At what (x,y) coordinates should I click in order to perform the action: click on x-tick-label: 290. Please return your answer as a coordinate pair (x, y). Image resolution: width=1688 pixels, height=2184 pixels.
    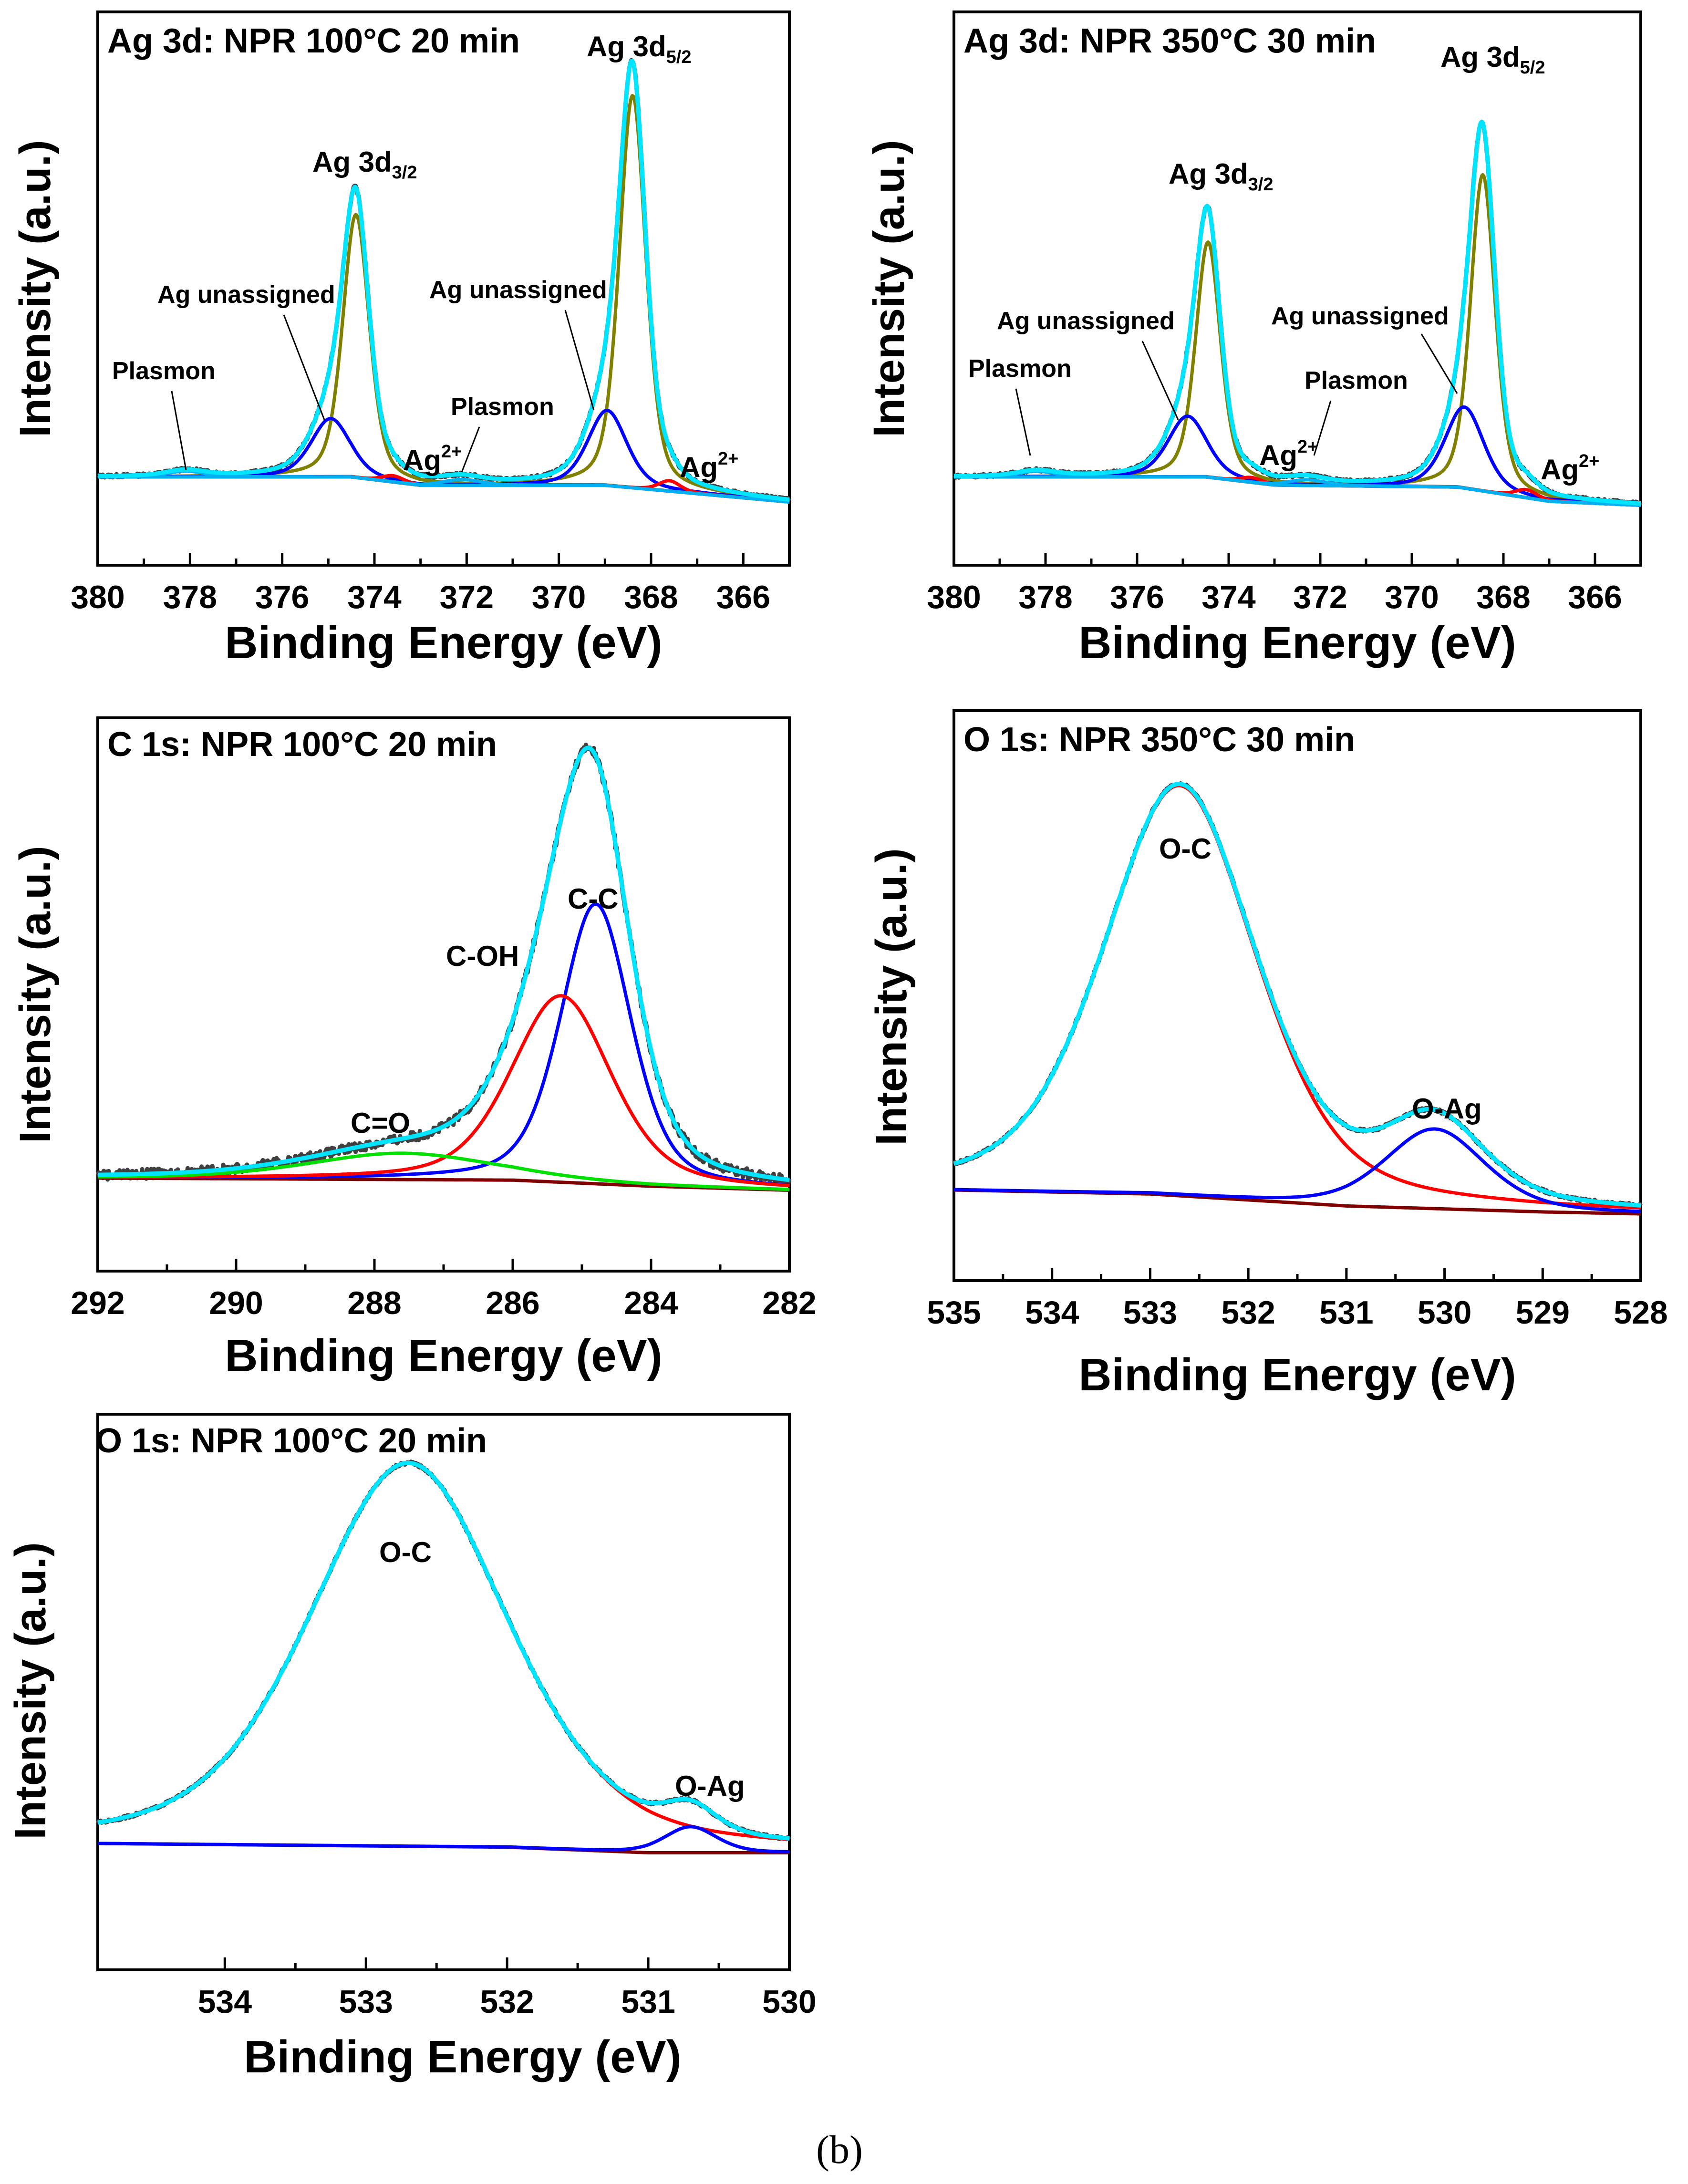
    Looking at the image, I should click on (236, 1303).